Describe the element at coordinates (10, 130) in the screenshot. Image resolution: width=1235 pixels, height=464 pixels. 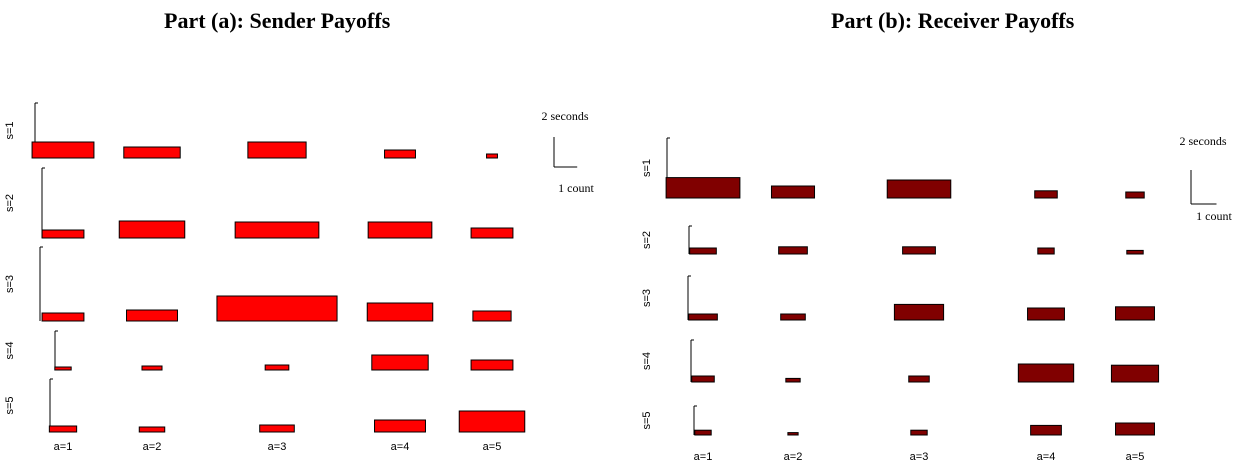
I see `sender-row-label: s=1` at that location.